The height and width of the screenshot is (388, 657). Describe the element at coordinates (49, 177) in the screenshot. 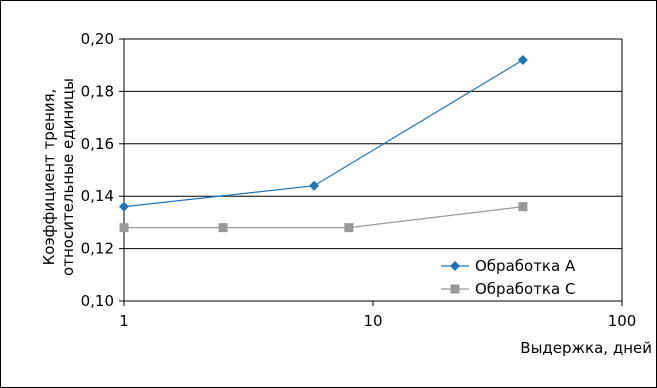

I see `y-axis-title-line-1: Коэффициент трения,` at that location.